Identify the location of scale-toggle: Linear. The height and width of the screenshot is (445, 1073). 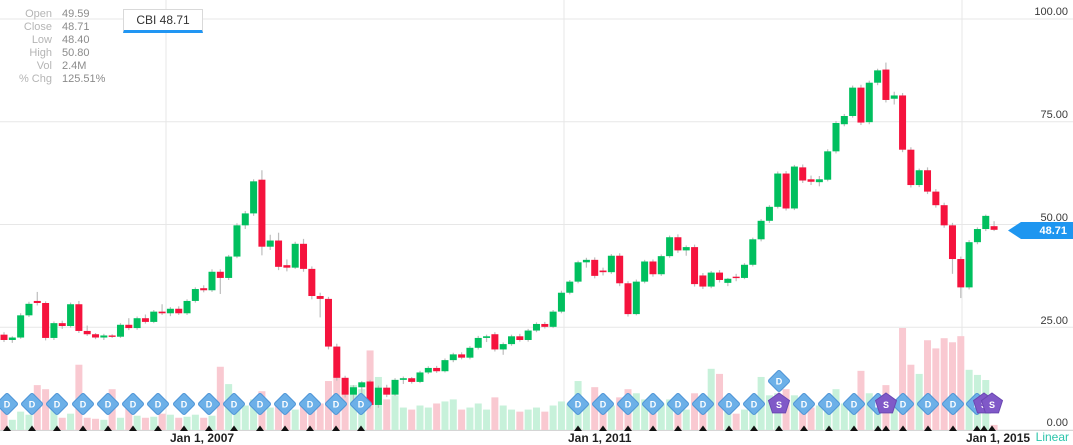
(1052, 437).